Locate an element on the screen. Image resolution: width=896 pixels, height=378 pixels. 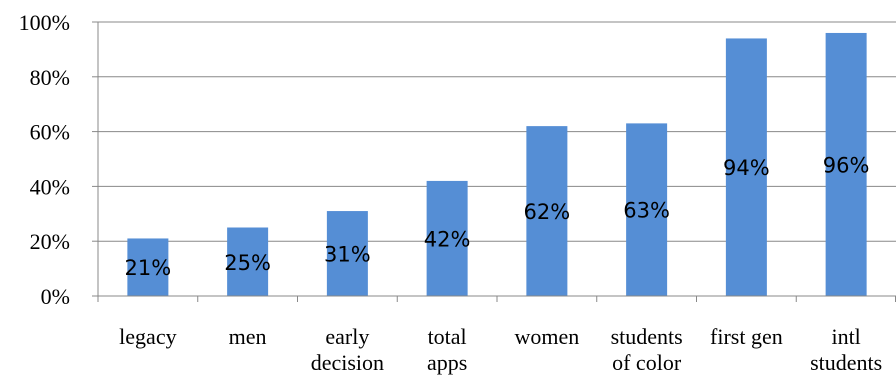
y-tick-label: 80% is located at coordinates (50, 77).